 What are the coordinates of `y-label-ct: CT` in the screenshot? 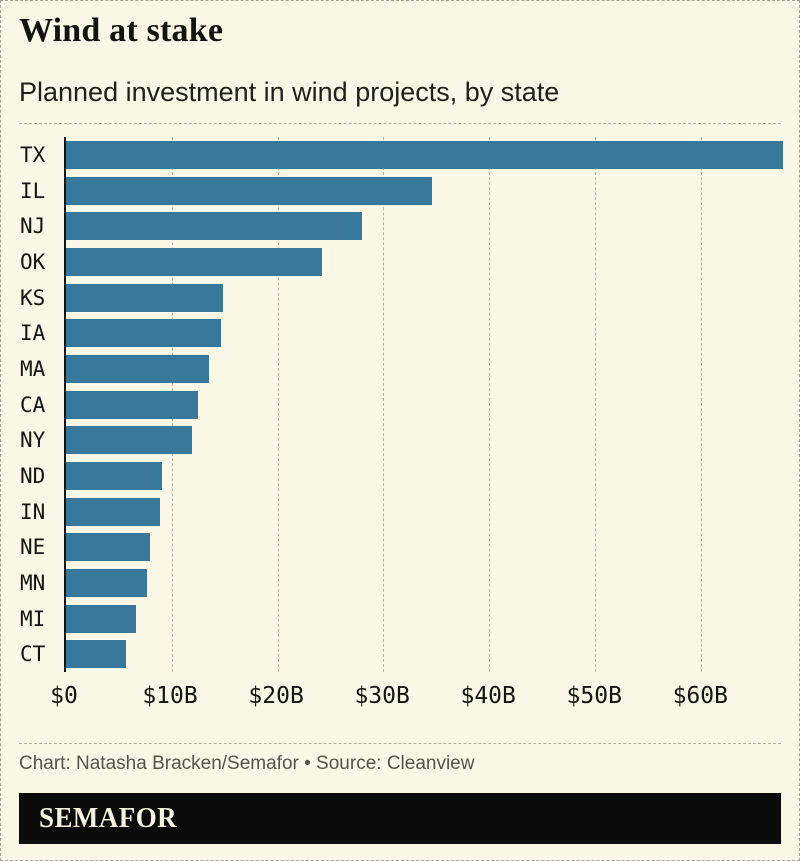 It's located at (33, 654).